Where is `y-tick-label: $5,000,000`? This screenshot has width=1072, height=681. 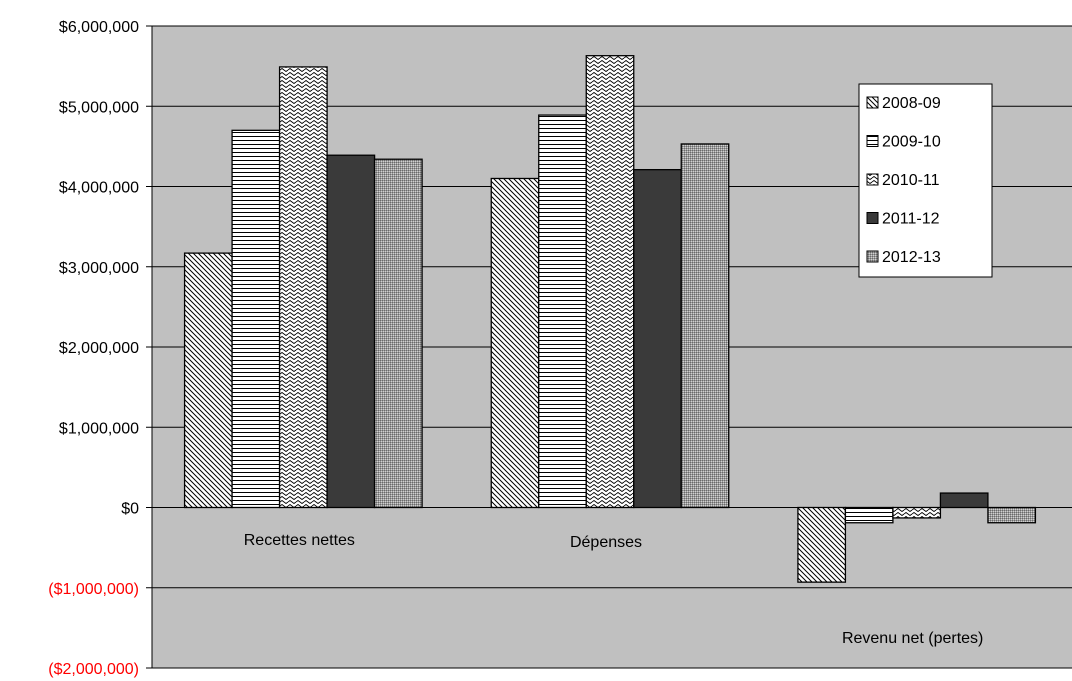 y-tick-label: $5,000,000 is located at coordinates (99, 107).